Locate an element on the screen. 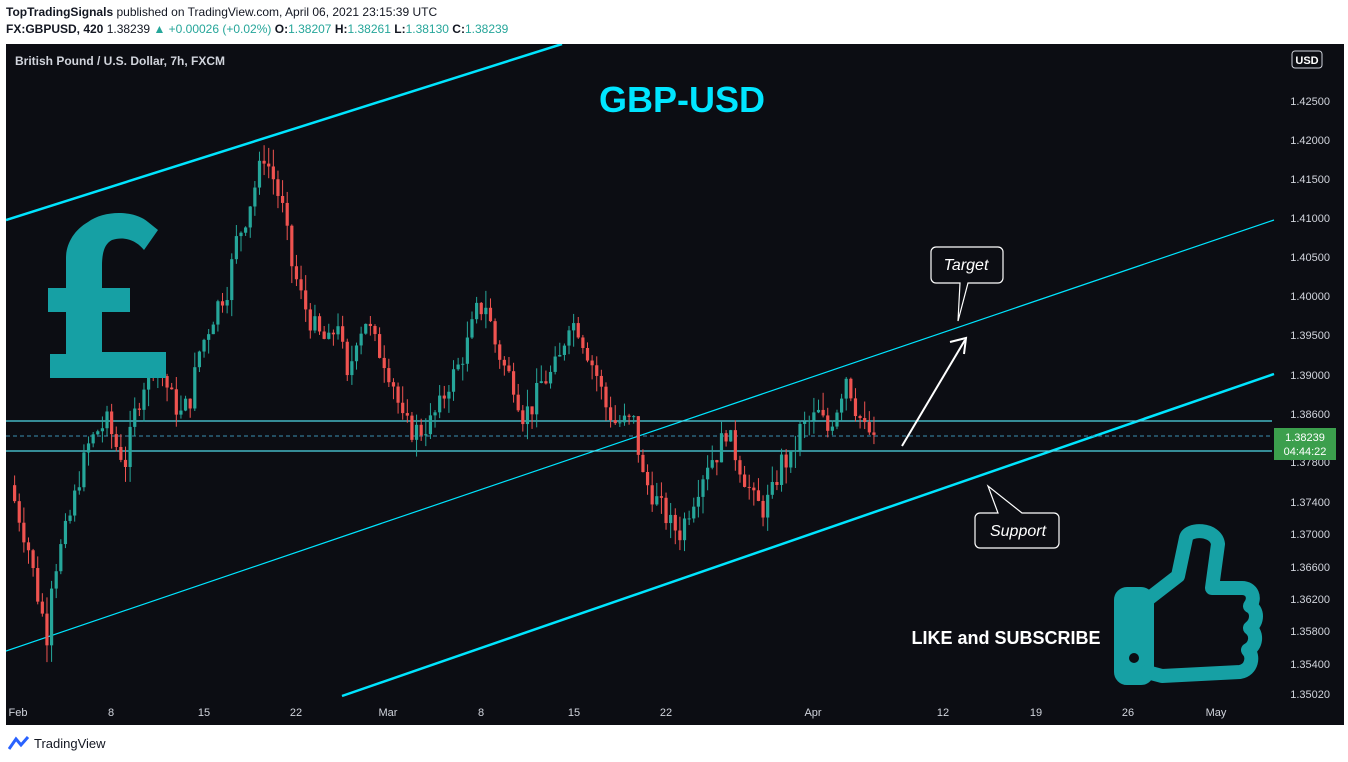 The width and height of the screenshot is (1348, 762). symbol-label: FX:GBPUSD, 420 is located at coordinates (55, 29).